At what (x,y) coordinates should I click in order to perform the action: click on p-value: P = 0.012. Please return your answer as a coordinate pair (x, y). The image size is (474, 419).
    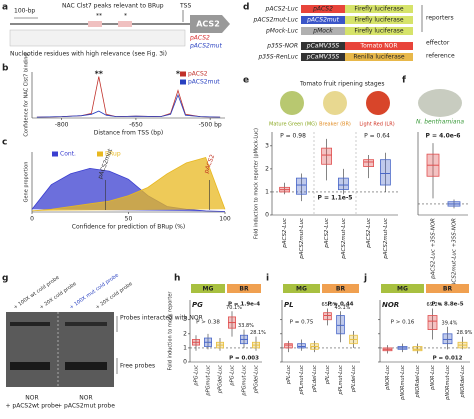
    Looking at the image, I should click on (448, 359).